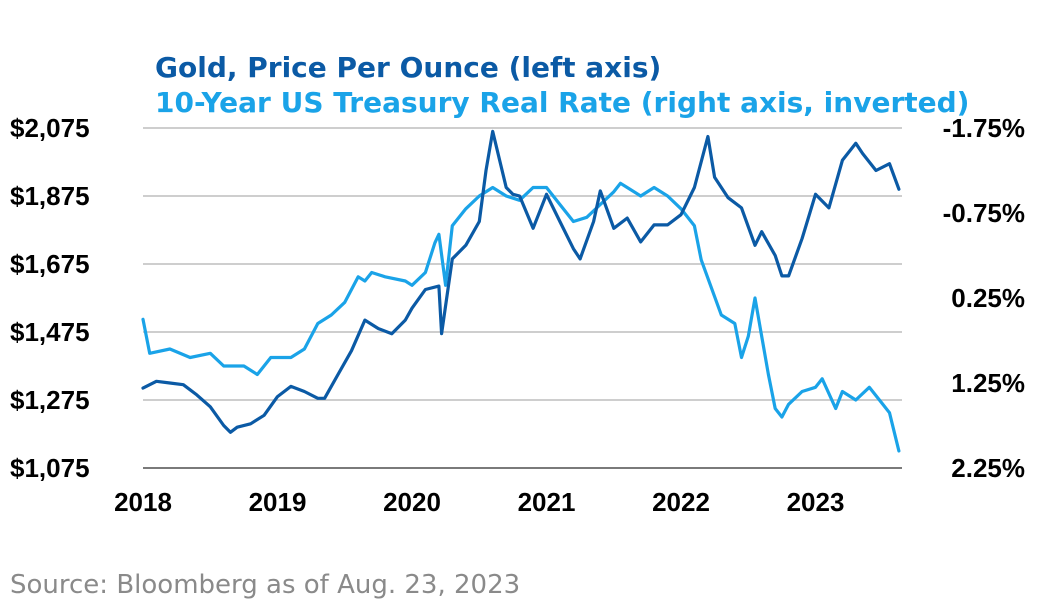 This screenshot has height=614, width=1050. I want to click on y-right-tick-label: 0.25%, so click(988, 298).